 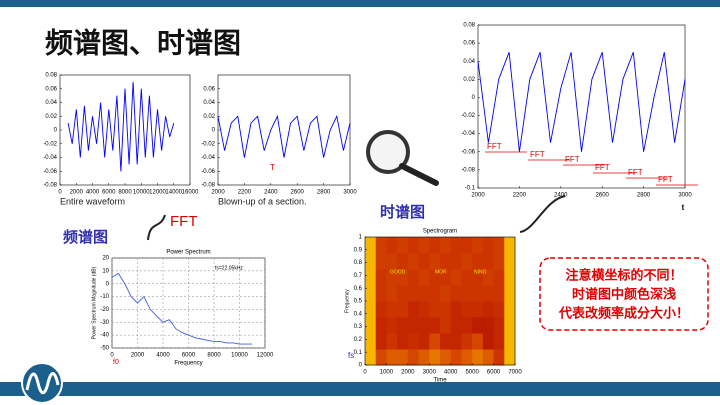 I want to click on y-tick-label: -0.06, so click(x=468, y=152).